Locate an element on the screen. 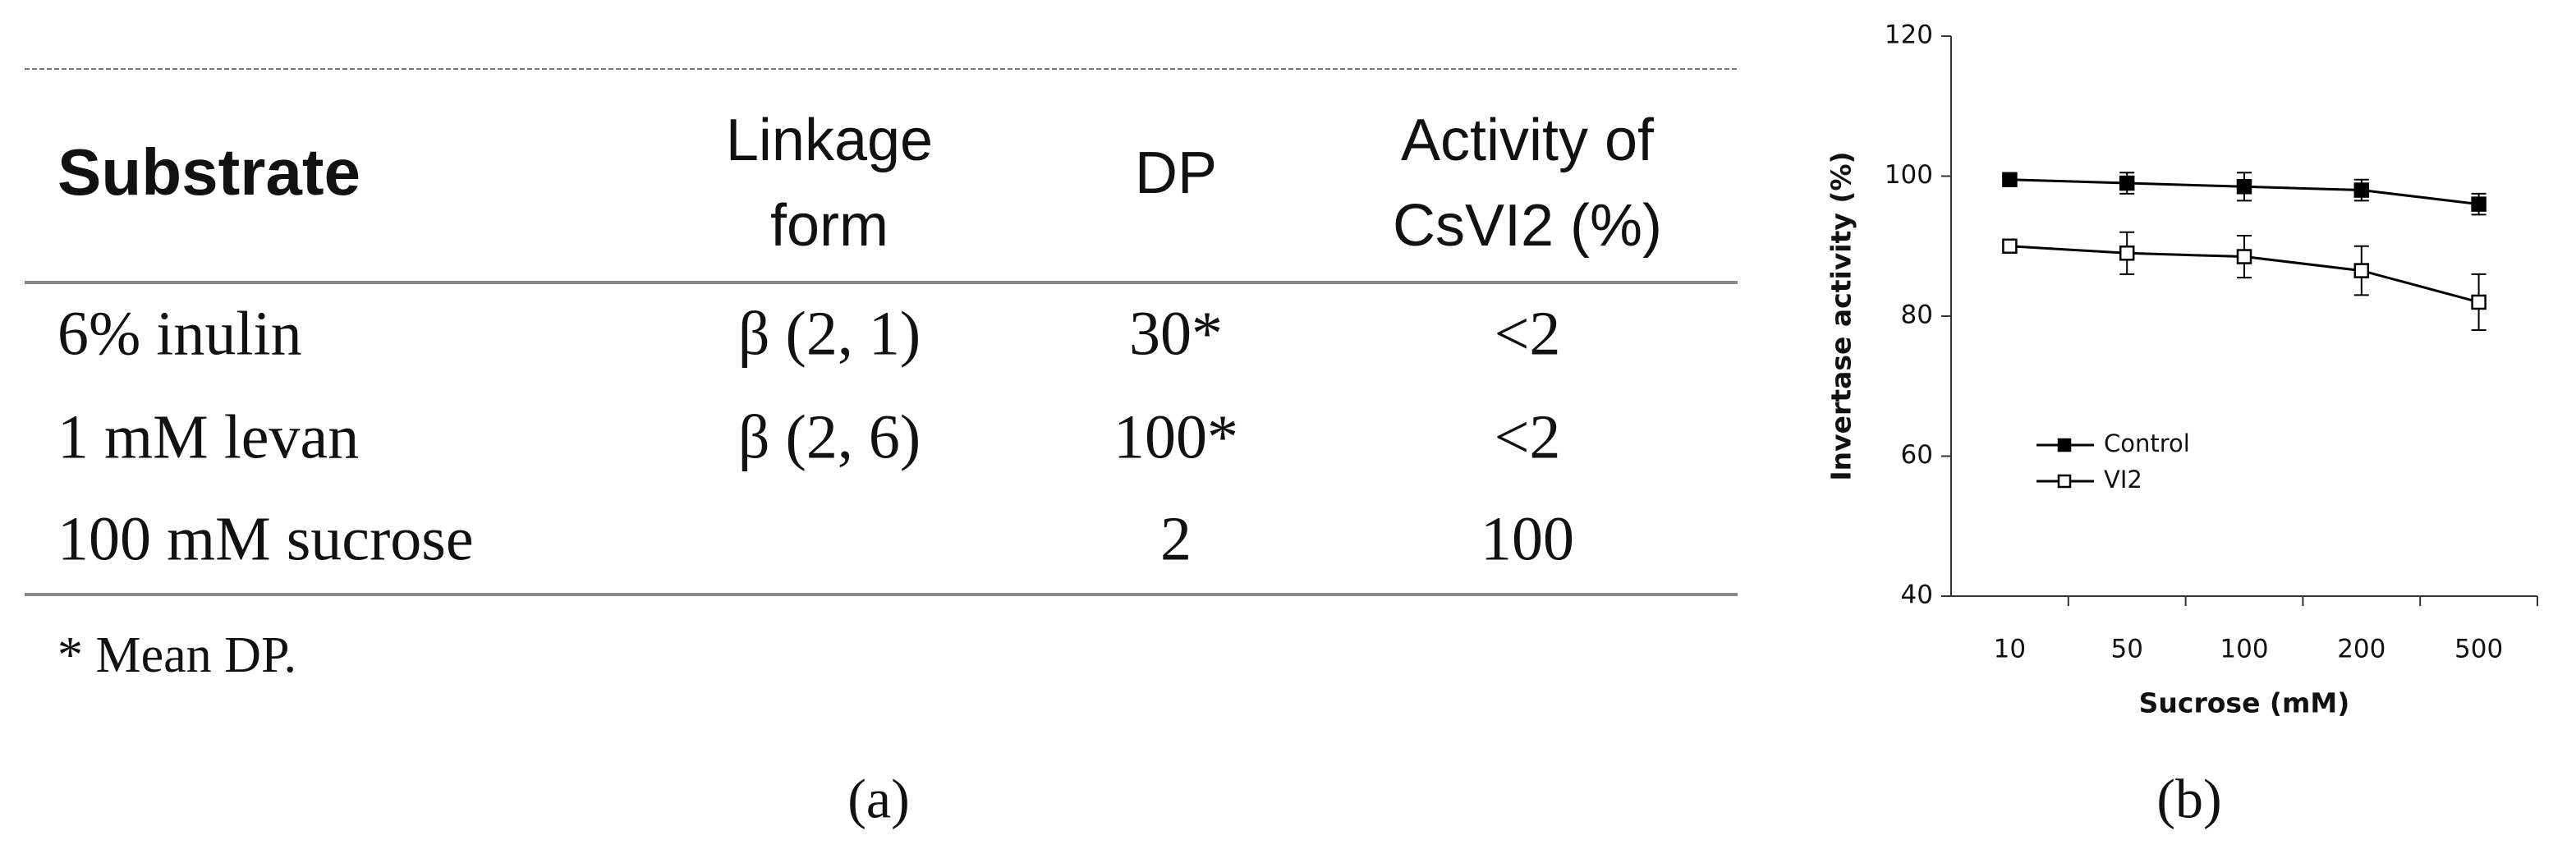 Image resolution: width=2576 pixels, height=854 pixels. header-cell: Linkage is located at coordinates (829, 140).